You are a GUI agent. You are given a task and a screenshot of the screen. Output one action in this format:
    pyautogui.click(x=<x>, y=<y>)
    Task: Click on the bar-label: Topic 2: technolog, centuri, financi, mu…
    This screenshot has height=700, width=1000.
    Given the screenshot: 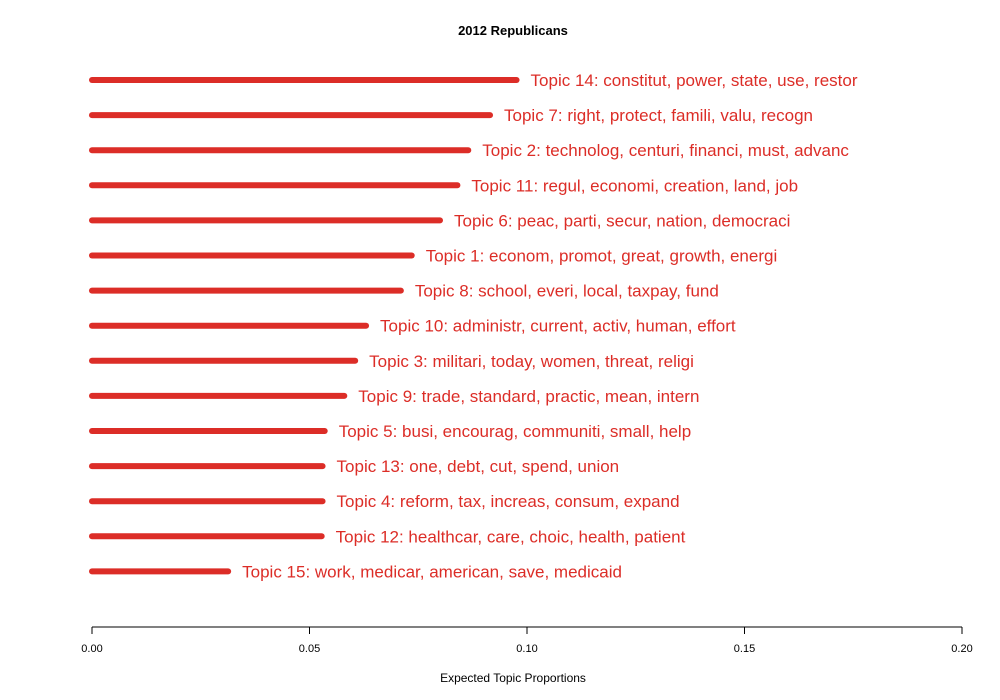 What is the action you would take?
    pyautogui.click(x=665, y=150)
    